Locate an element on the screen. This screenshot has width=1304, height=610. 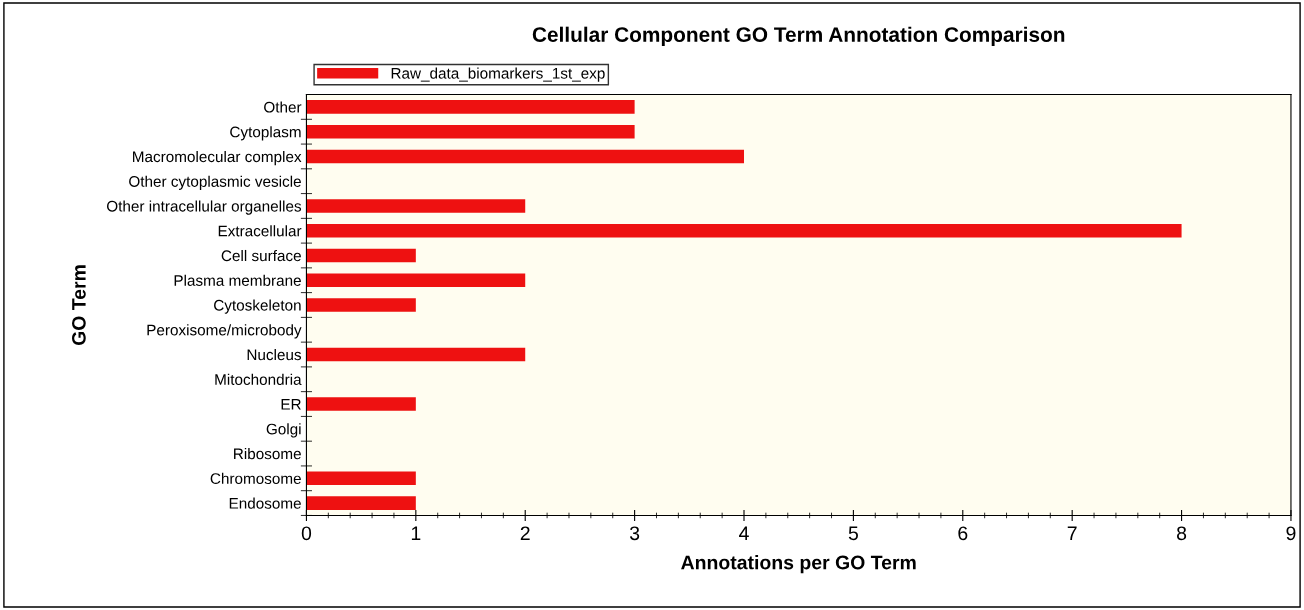
y-tick-label: Cell surface is located at coordinates (261, 255).